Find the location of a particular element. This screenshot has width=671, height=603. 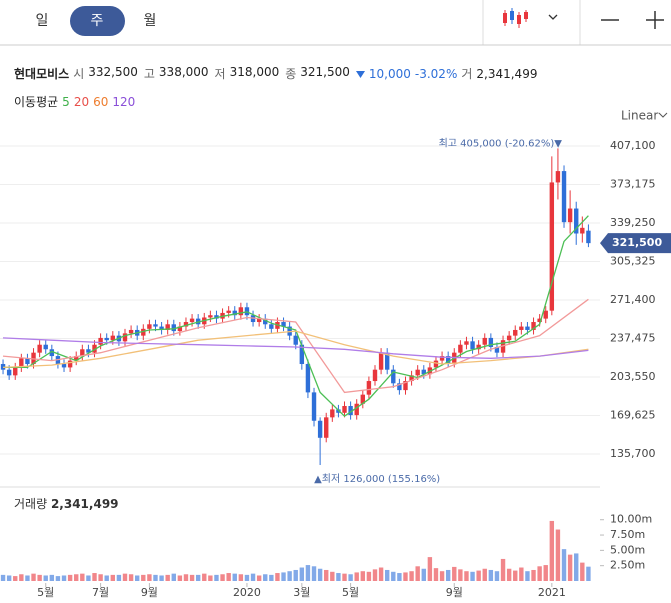

tab-active: 주 is located at coordinates (97, 21).